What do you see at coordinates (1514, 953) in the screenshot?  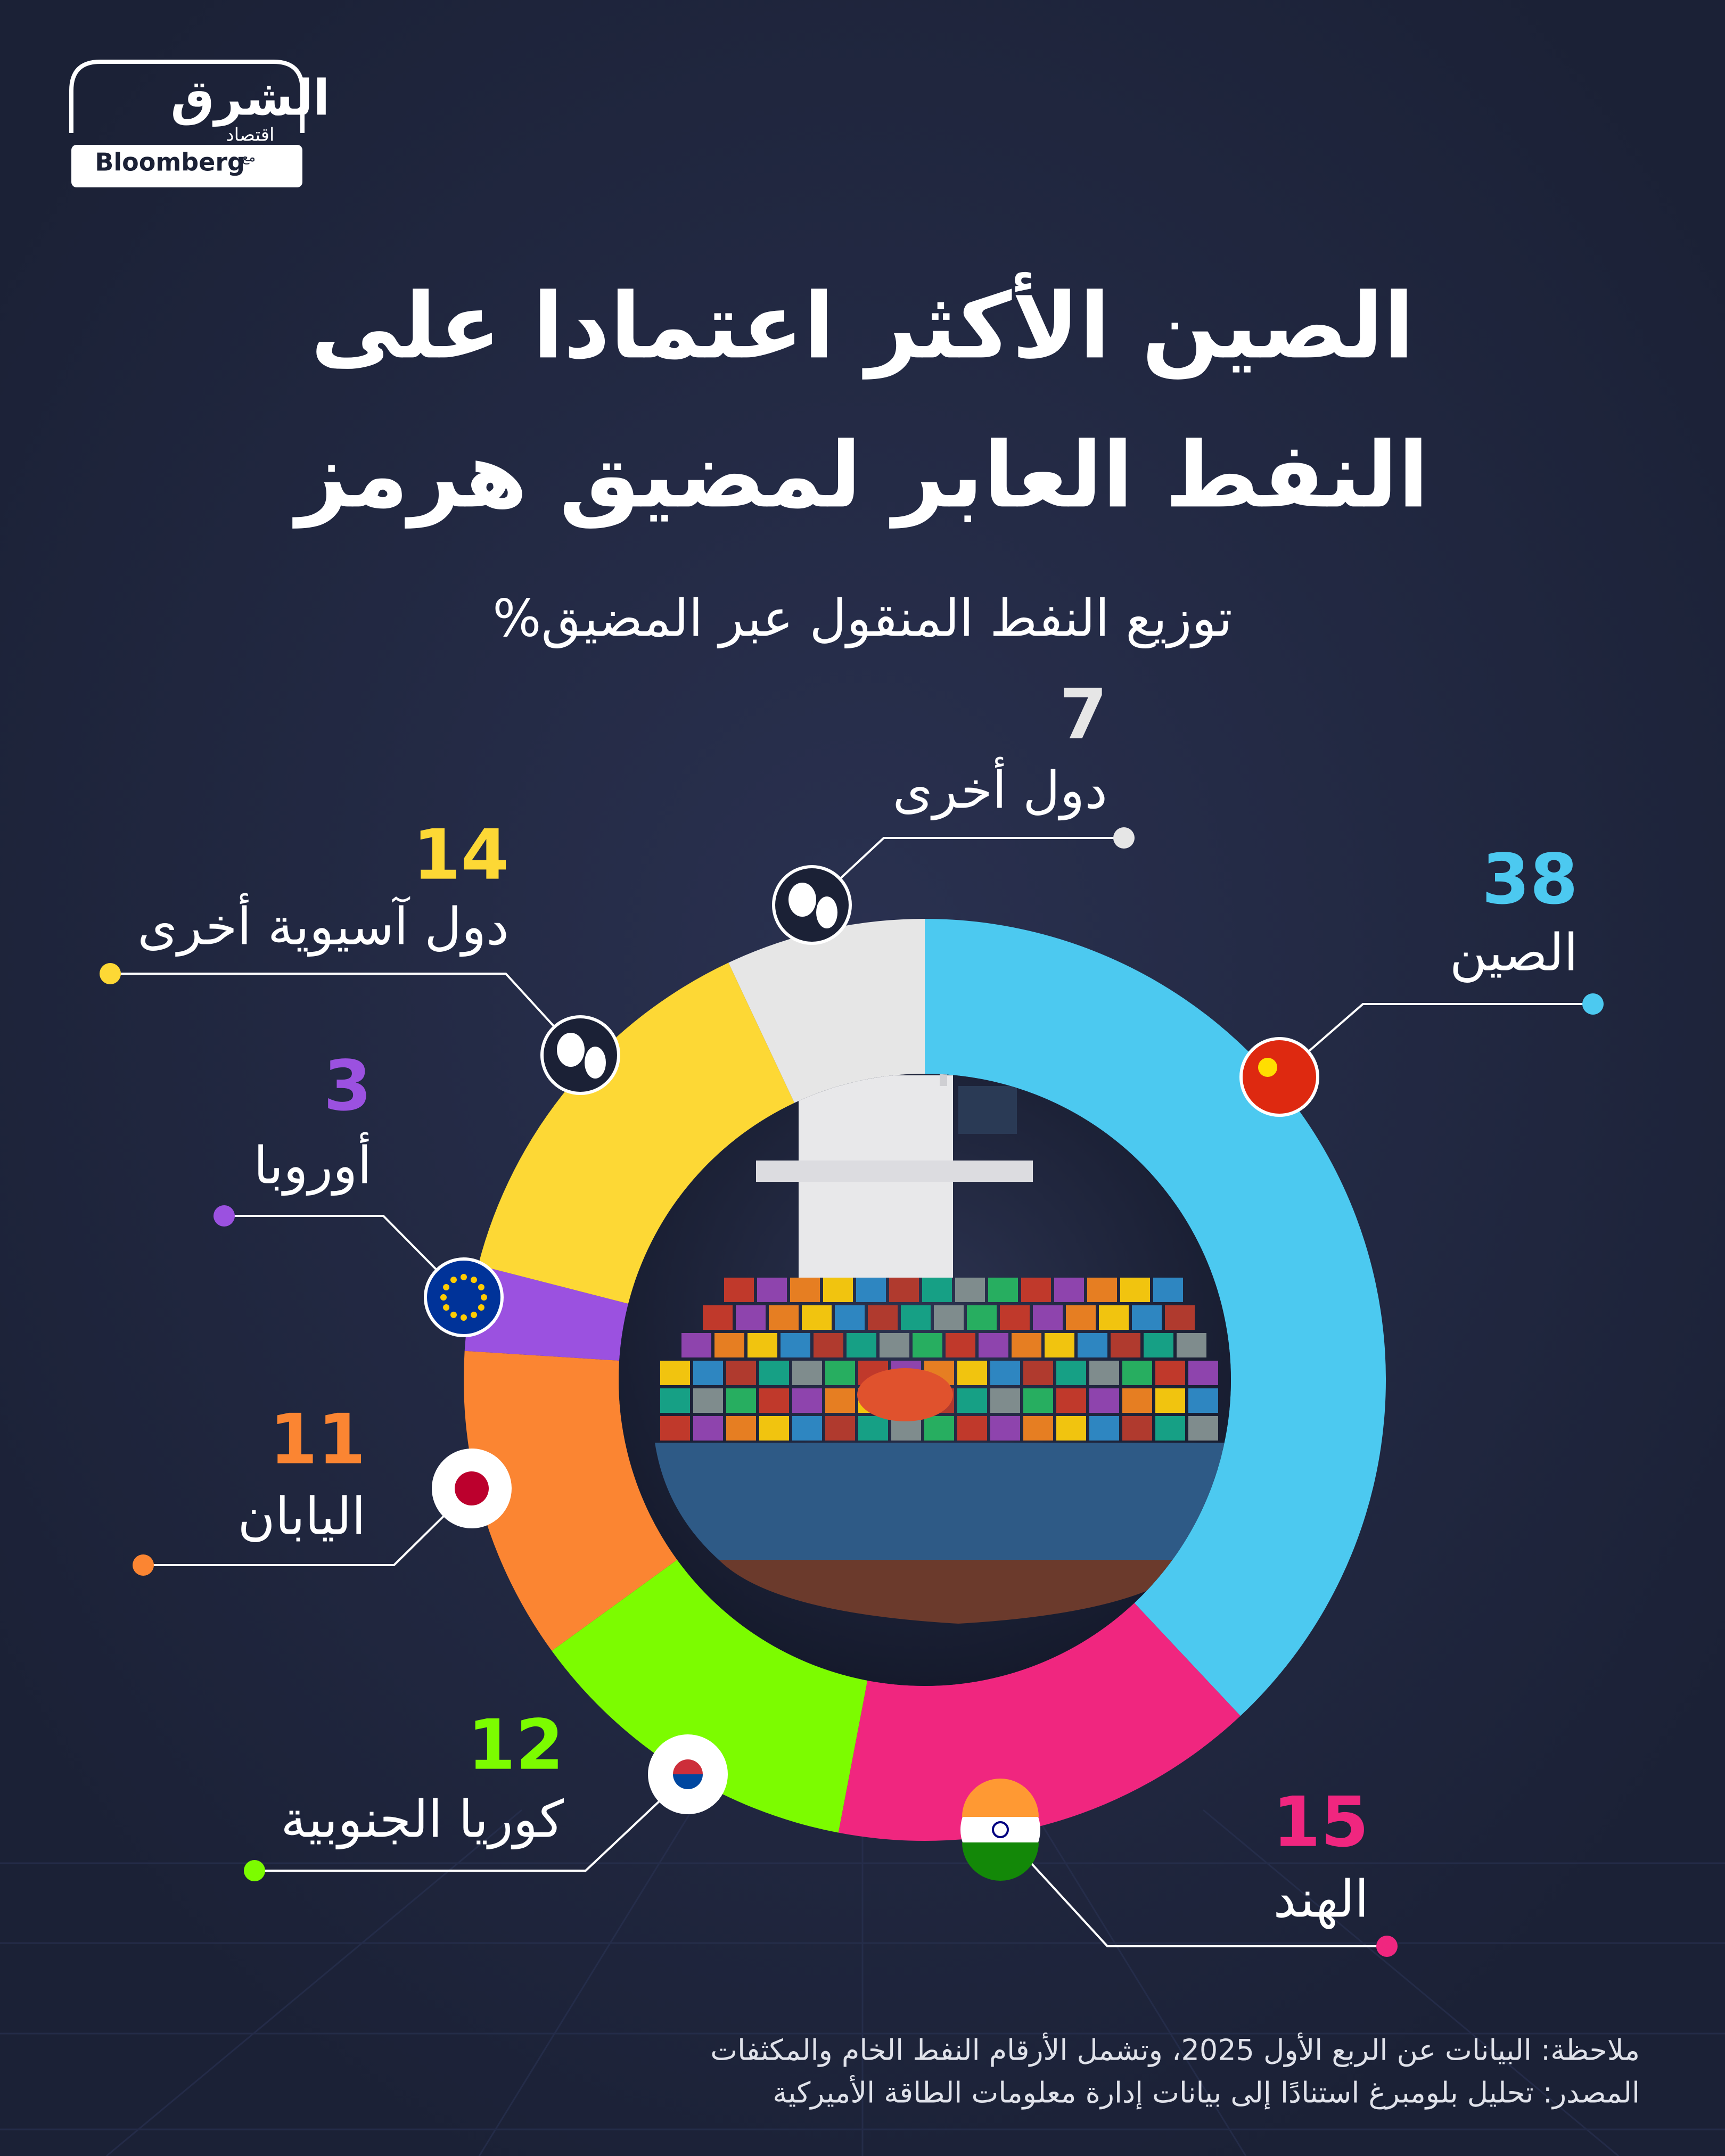 I see `category-label: الصين` at bounding box center [1514, 953].